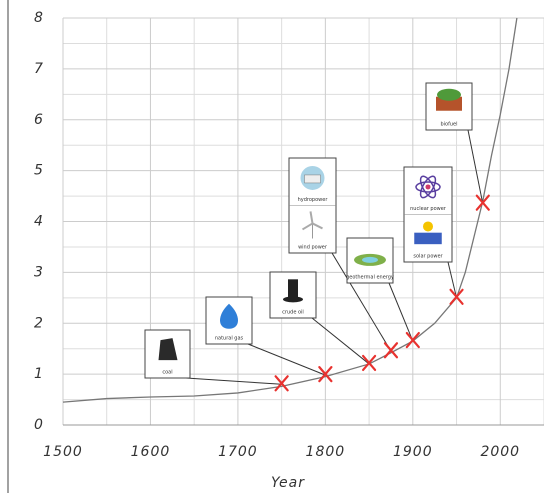 This screenshot has height=493, width=544. Describe the element at coordinates (39, 69) in the screenshot. I see `y-tick-label: 7` at that location.